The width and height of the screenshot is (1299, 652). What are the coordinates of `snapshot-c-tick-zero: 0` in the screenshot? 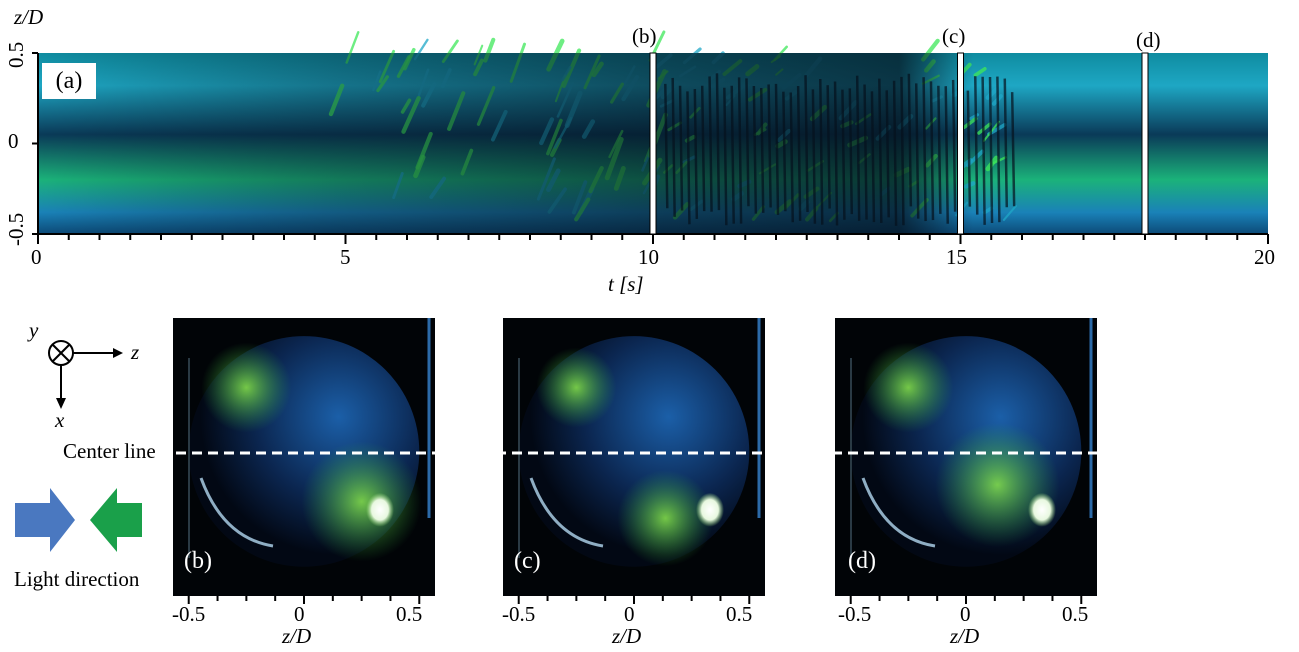 It's located at (629, 614).